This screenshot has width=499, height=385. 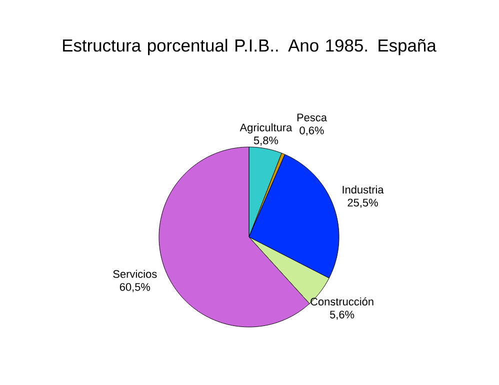 What do you see at coordinates (249, 47) in the screenshot?
I see `chart-title: Estructura porcentual P.I.B.. Ano 1985. España` at bounding box center [249, 47].